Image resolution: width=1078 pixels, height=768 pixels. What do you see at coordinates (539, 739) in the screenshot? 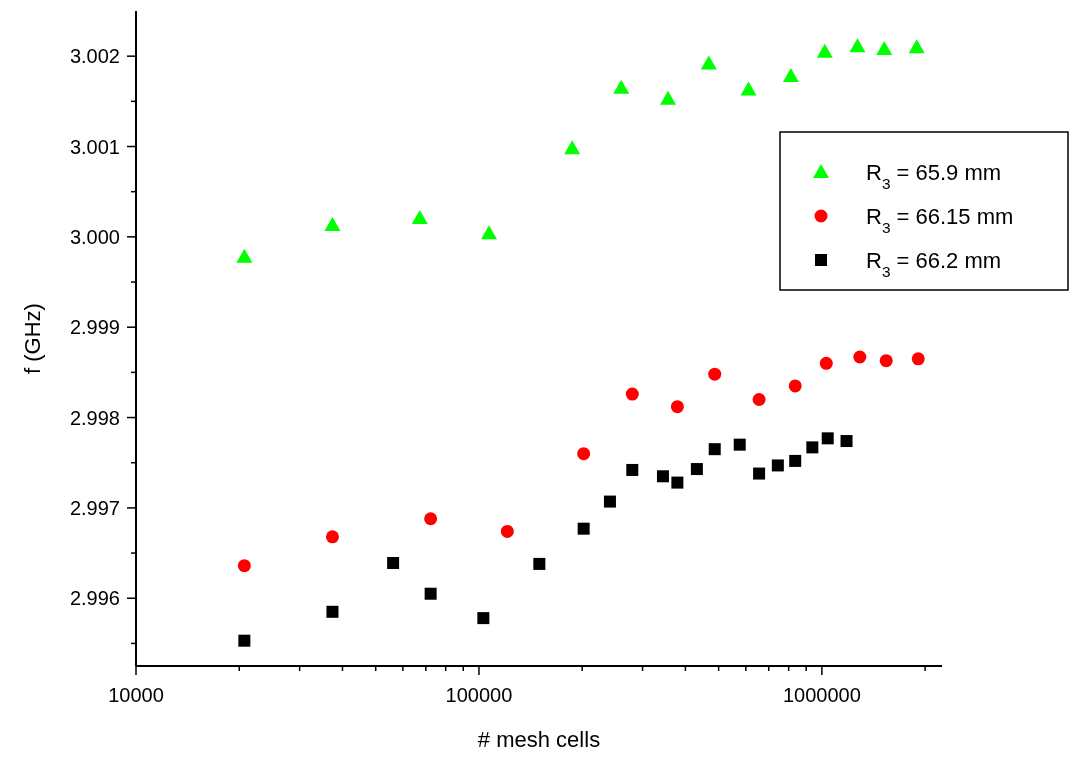
I see `x-axis-title: # mesh cells` at bounding box center [539, 739].